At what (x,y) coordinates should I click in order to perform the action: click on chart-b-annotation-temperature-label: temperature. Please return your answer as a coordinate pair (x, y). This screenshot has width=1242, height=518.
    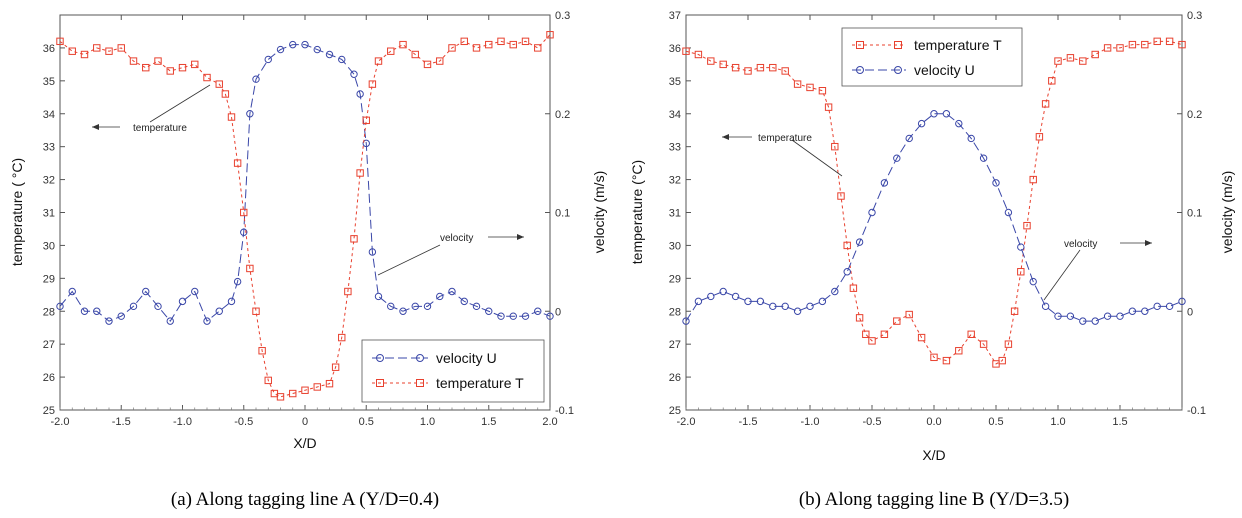
    Looking at the image, I should click on (785, 138).